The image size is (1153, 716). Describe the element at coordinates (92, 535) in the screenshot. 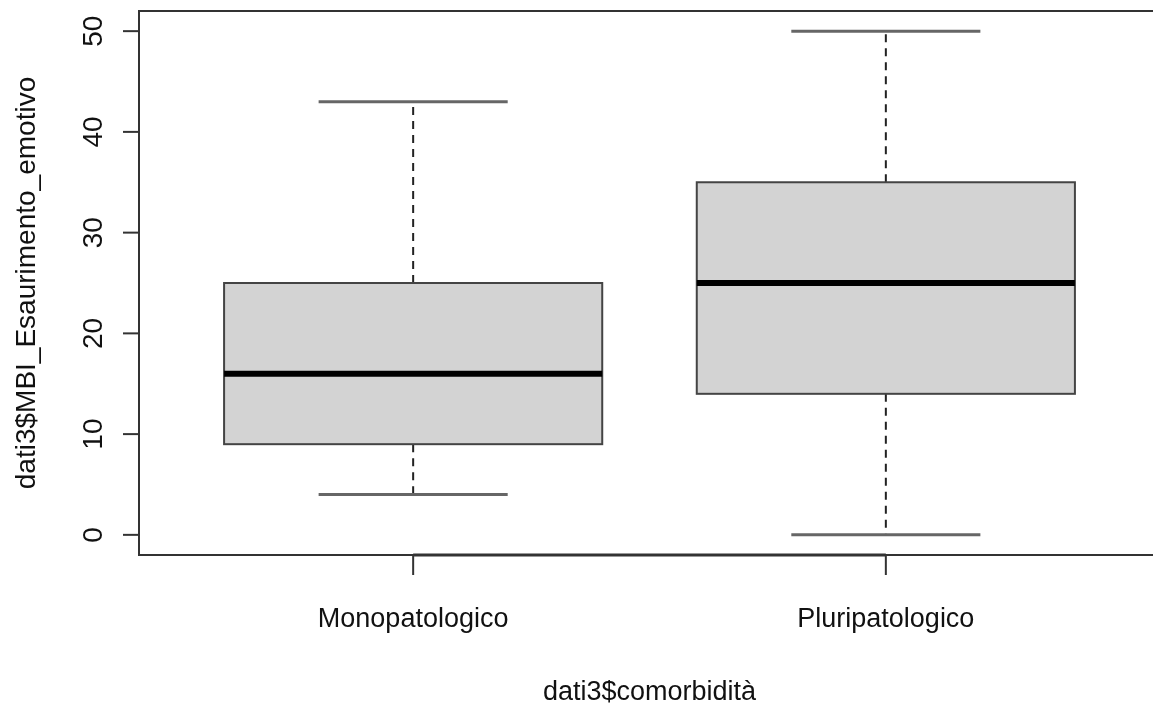

I see `y-tick-label: 0` at that location.